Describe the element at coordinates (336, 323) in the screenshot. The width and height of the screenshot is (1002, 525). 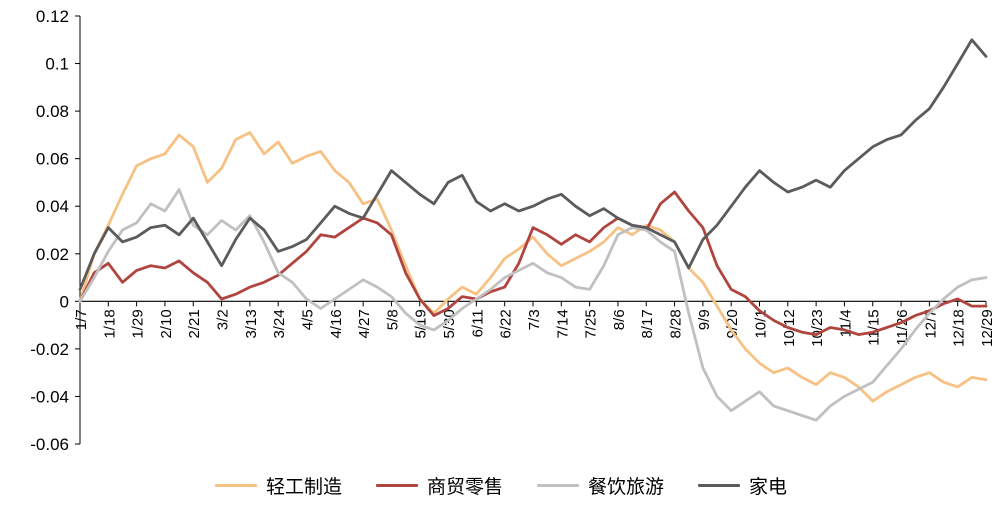
I see `x-tick-label: 4/16` at that location.